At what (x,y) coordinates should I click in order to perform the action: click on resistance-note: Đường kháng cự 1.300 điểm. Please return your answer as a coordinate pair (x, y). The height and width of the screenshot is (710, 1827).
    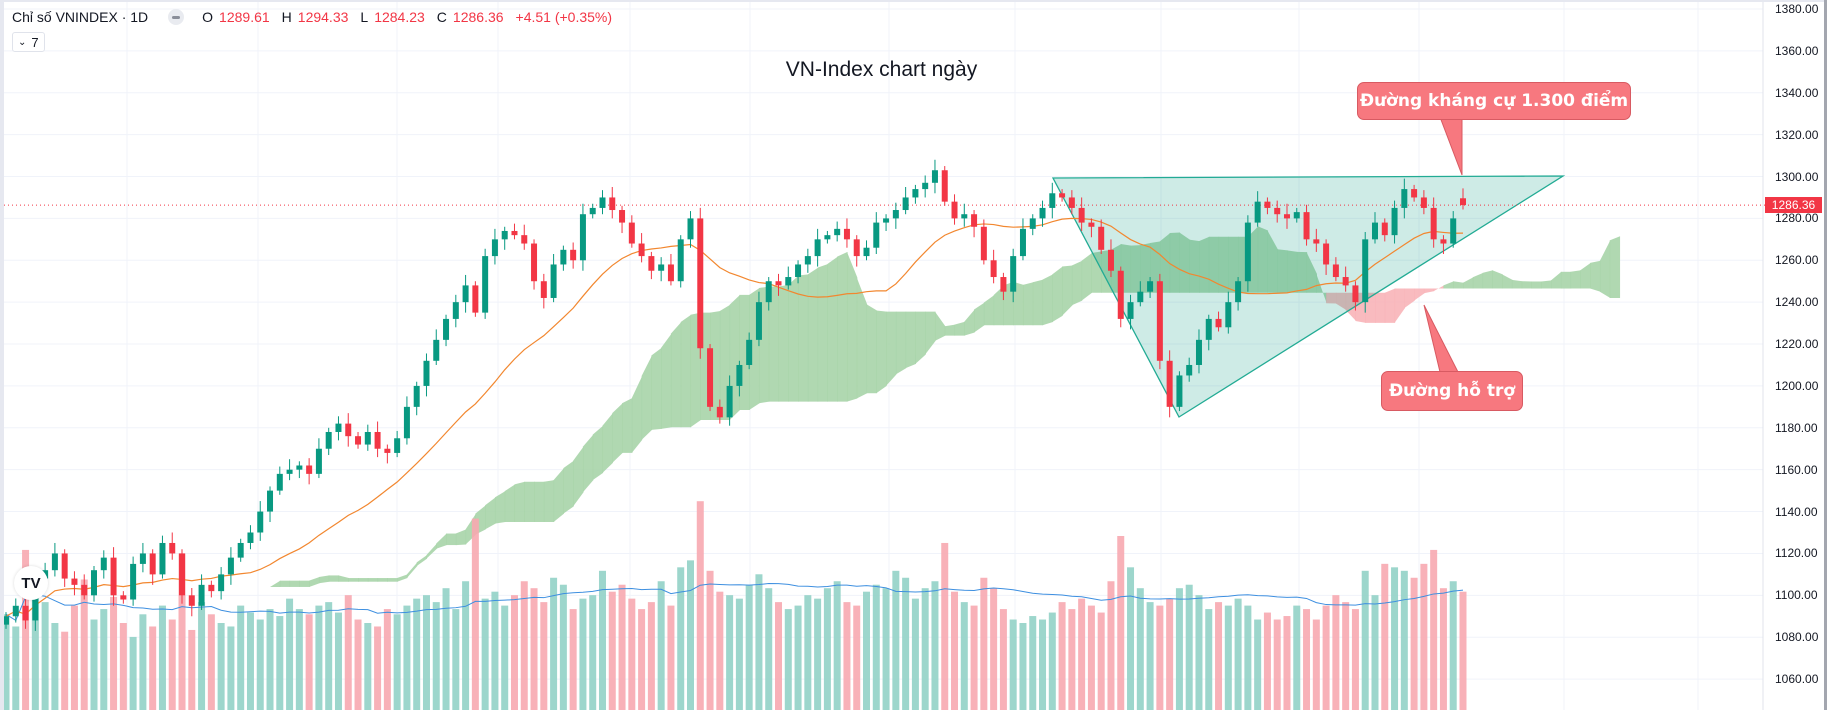
    Looking at the image, I should click on (1494, 101).